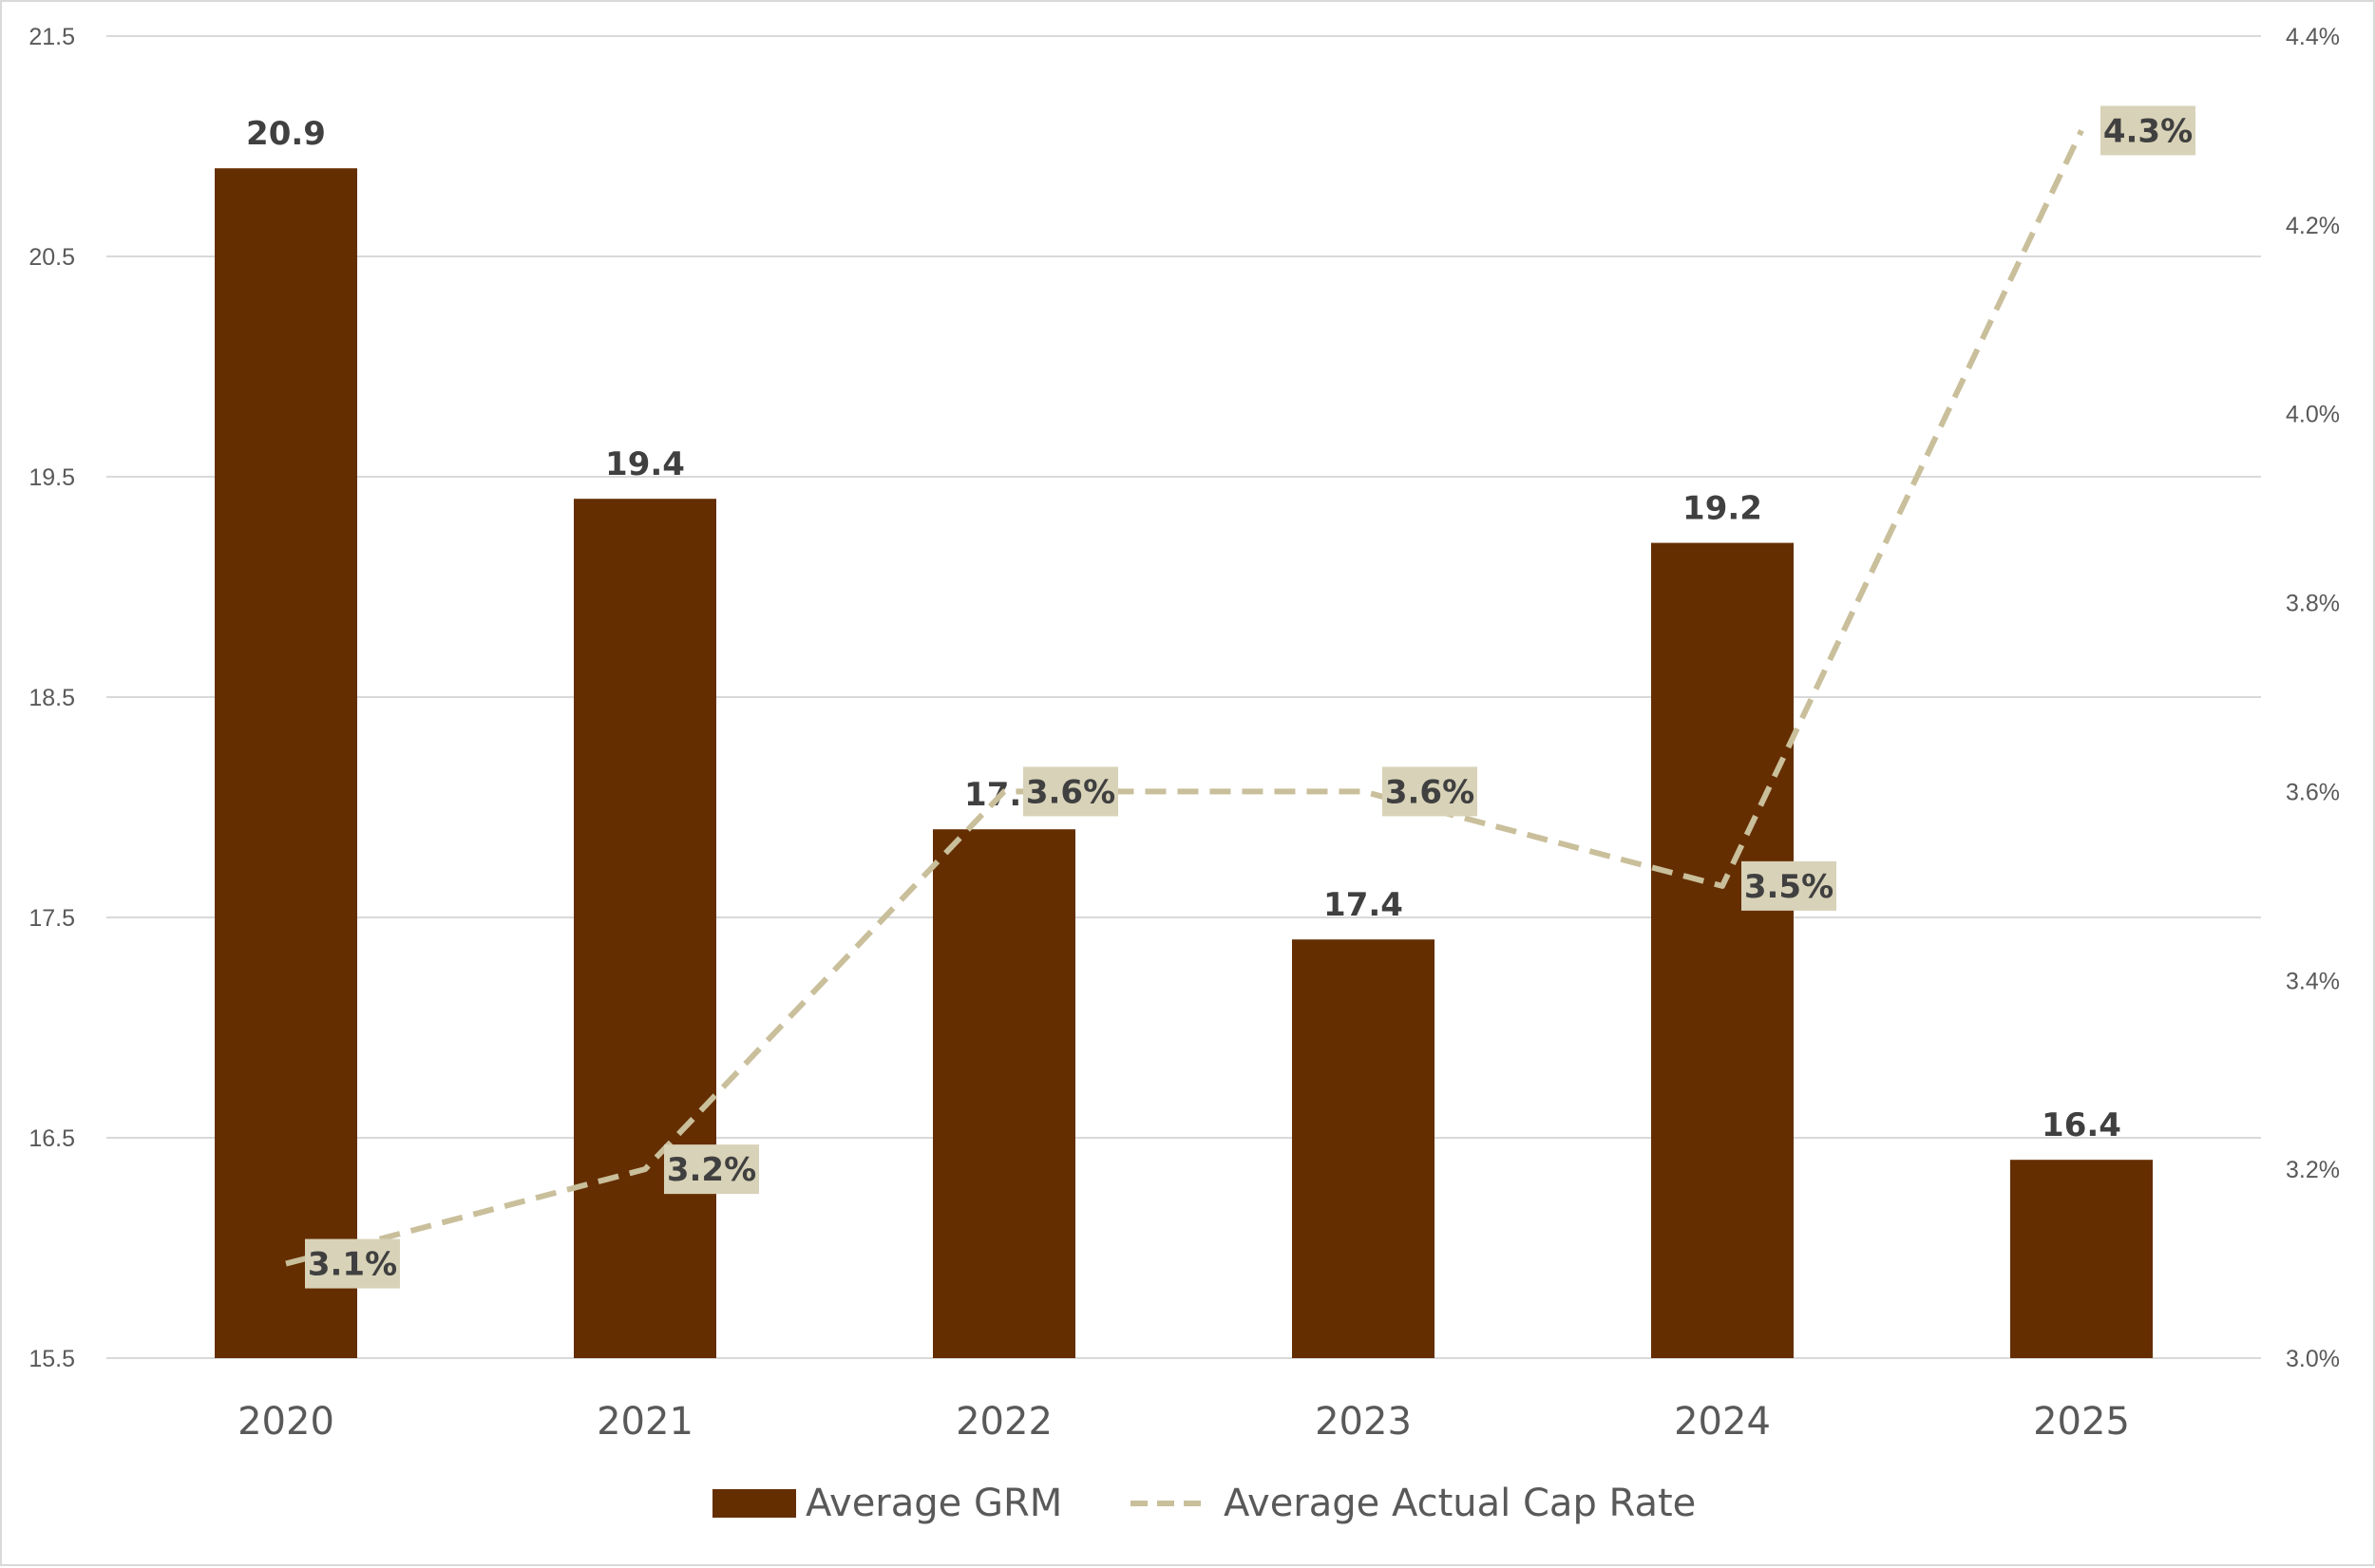 This screenshot has width=2375, height=1568. Describe the element at coordinates (51, 37) in the screenshot. I see `y-left-tick-label: 21.5` at that location.